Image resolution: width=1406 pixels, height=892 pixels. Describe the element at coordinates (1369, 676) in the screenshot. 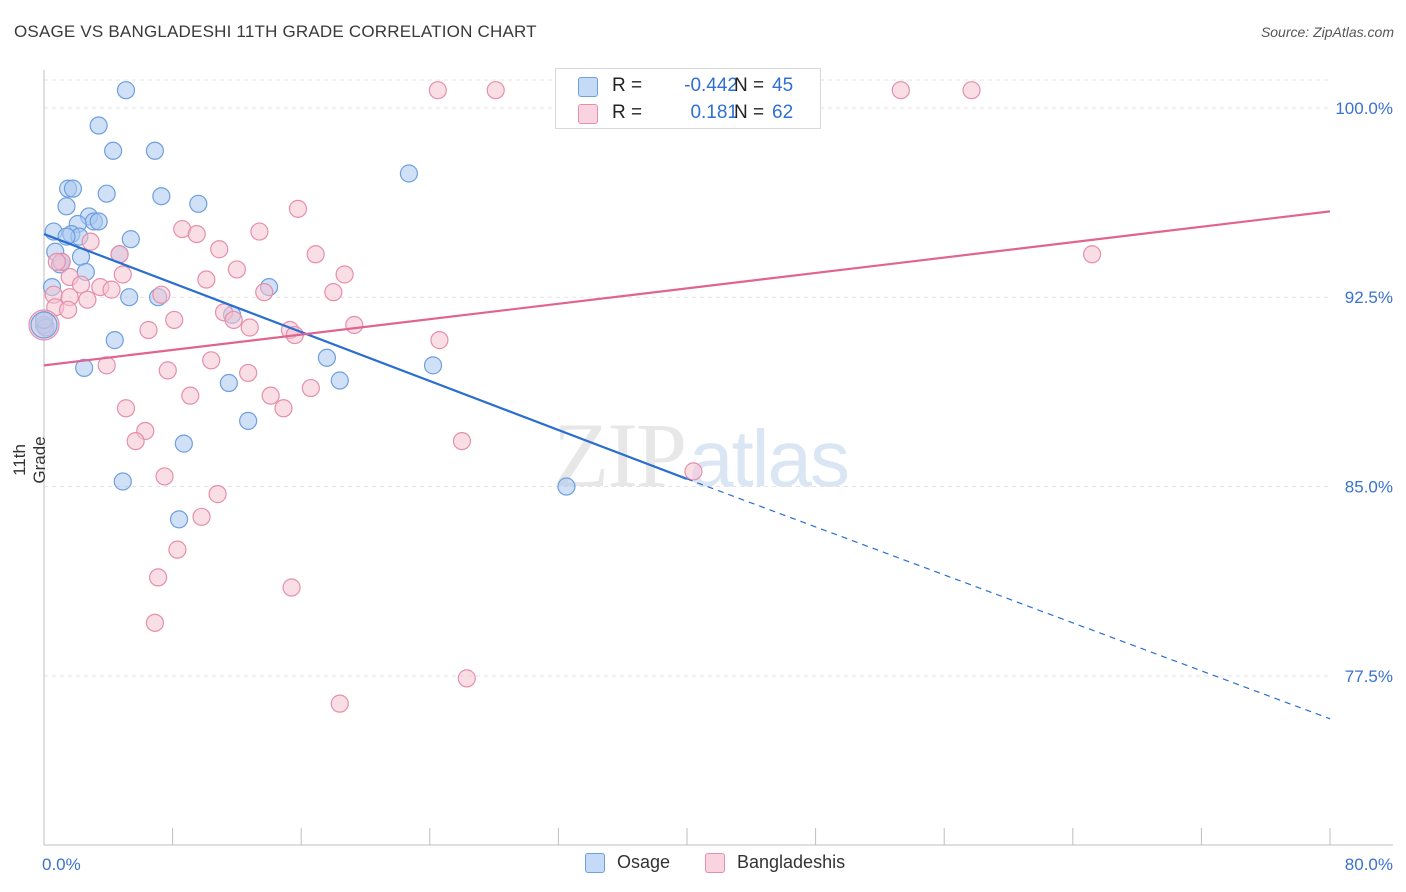

I see `y-tick-label: 77.5%` at that location.